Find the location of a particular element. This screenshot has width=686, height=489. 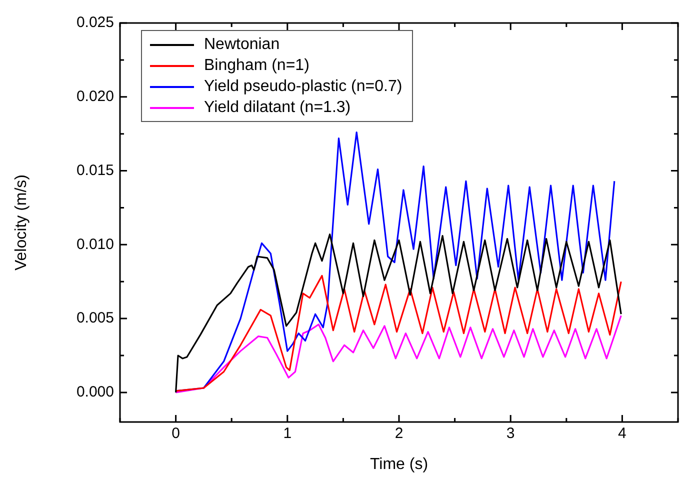

y-tick-label: 0.020 is located at coordinates (95, 97).